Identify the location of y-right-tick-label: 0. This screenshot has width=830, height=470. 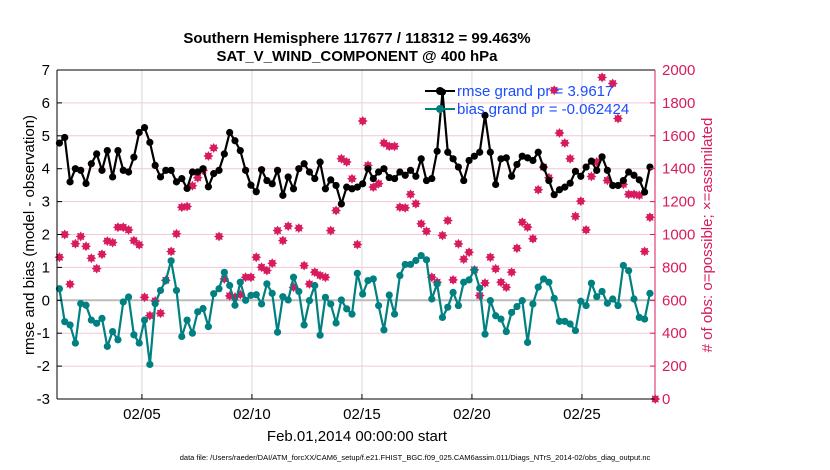
(666, 399).